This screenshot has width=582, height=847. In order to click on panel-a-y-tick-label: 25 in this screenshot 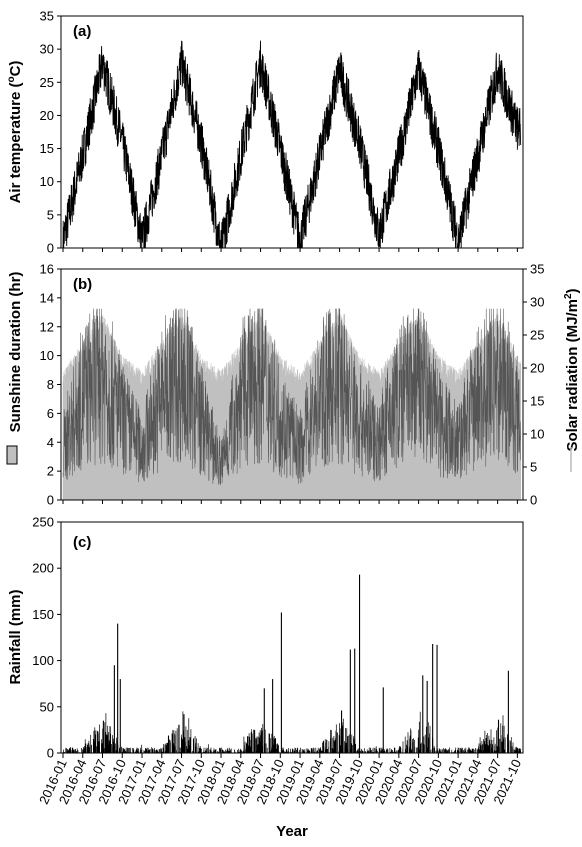, I will do `click(47, 82)`.